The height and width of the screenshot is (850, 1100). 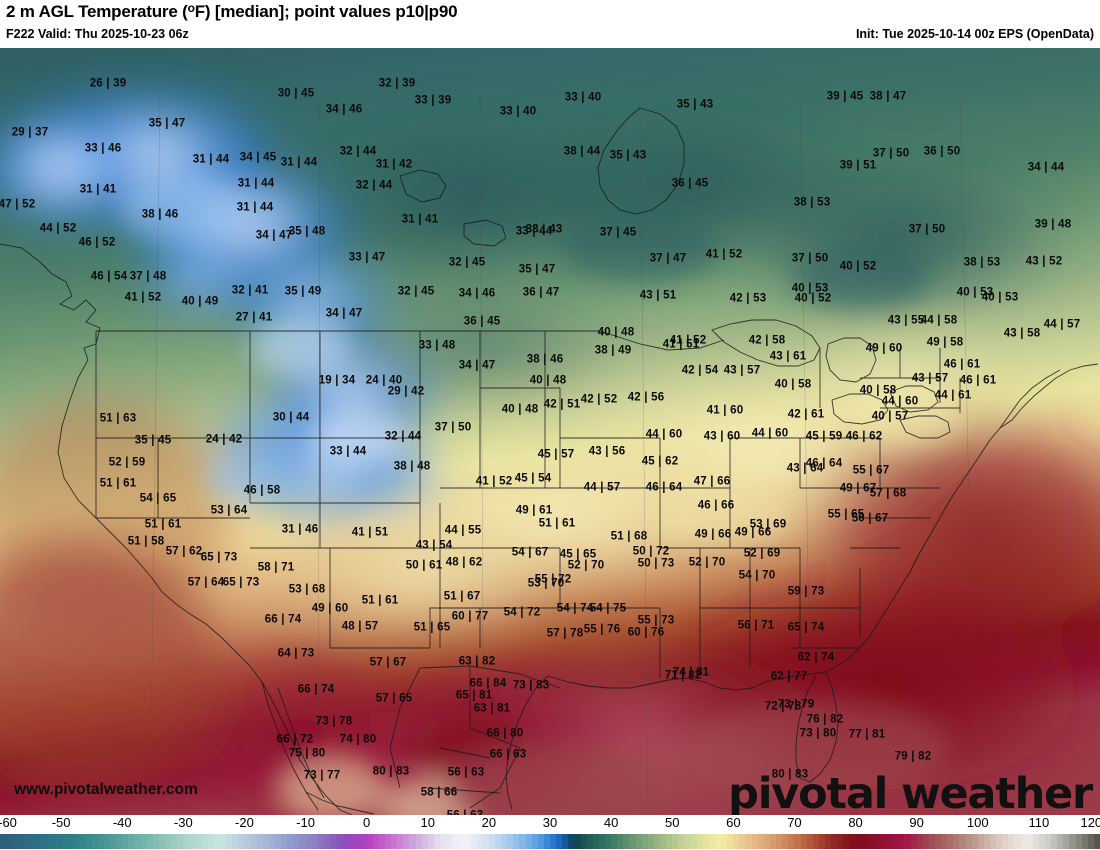 What do you see at coordinates (618, 232) in the screenshot?
I see `point-value-label: 37 | 45` at bounding box center [618, 232].